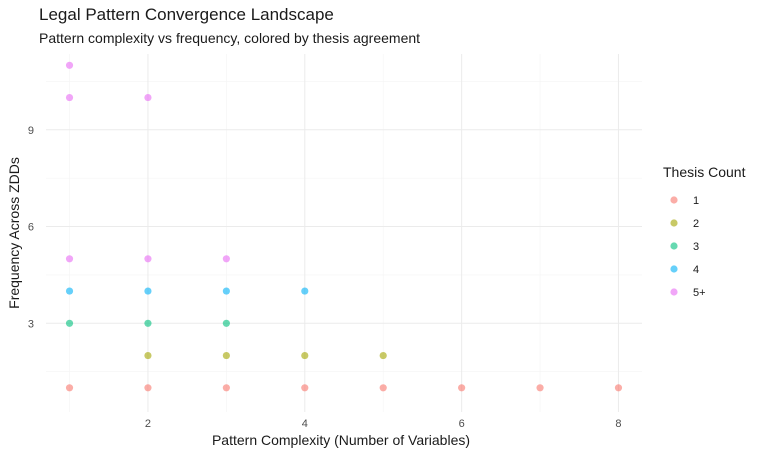 The image size is (763, 457). I want to click on y-tick-label: 6, so click(31, 228).